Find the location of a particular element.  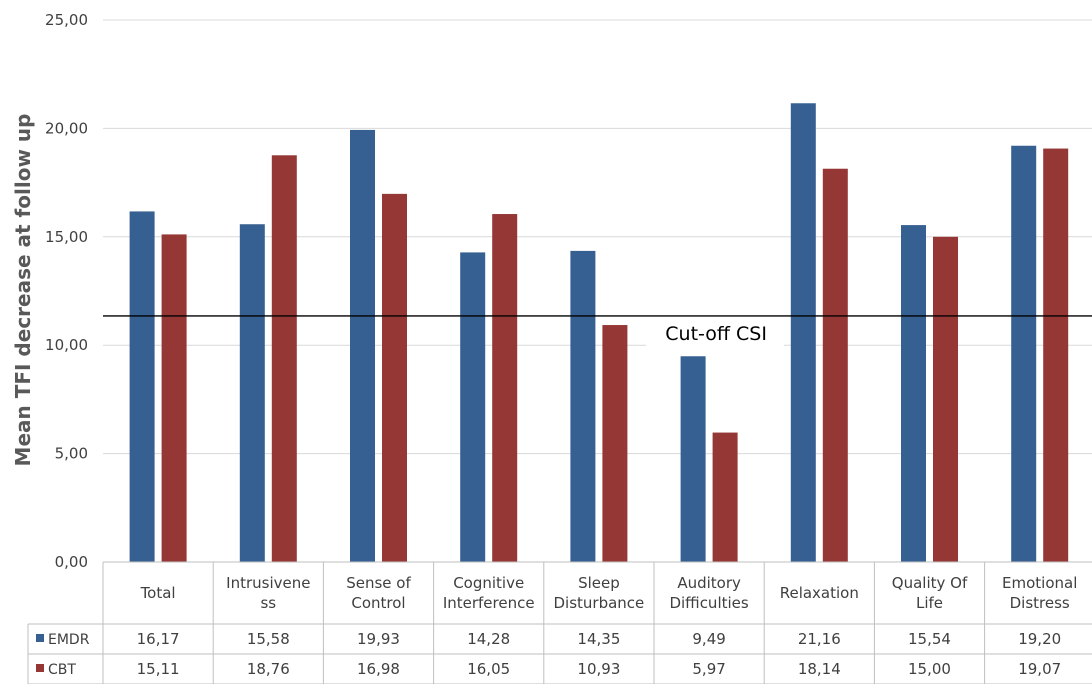

category-label: Relaxation is located at coordinates (819, 593).